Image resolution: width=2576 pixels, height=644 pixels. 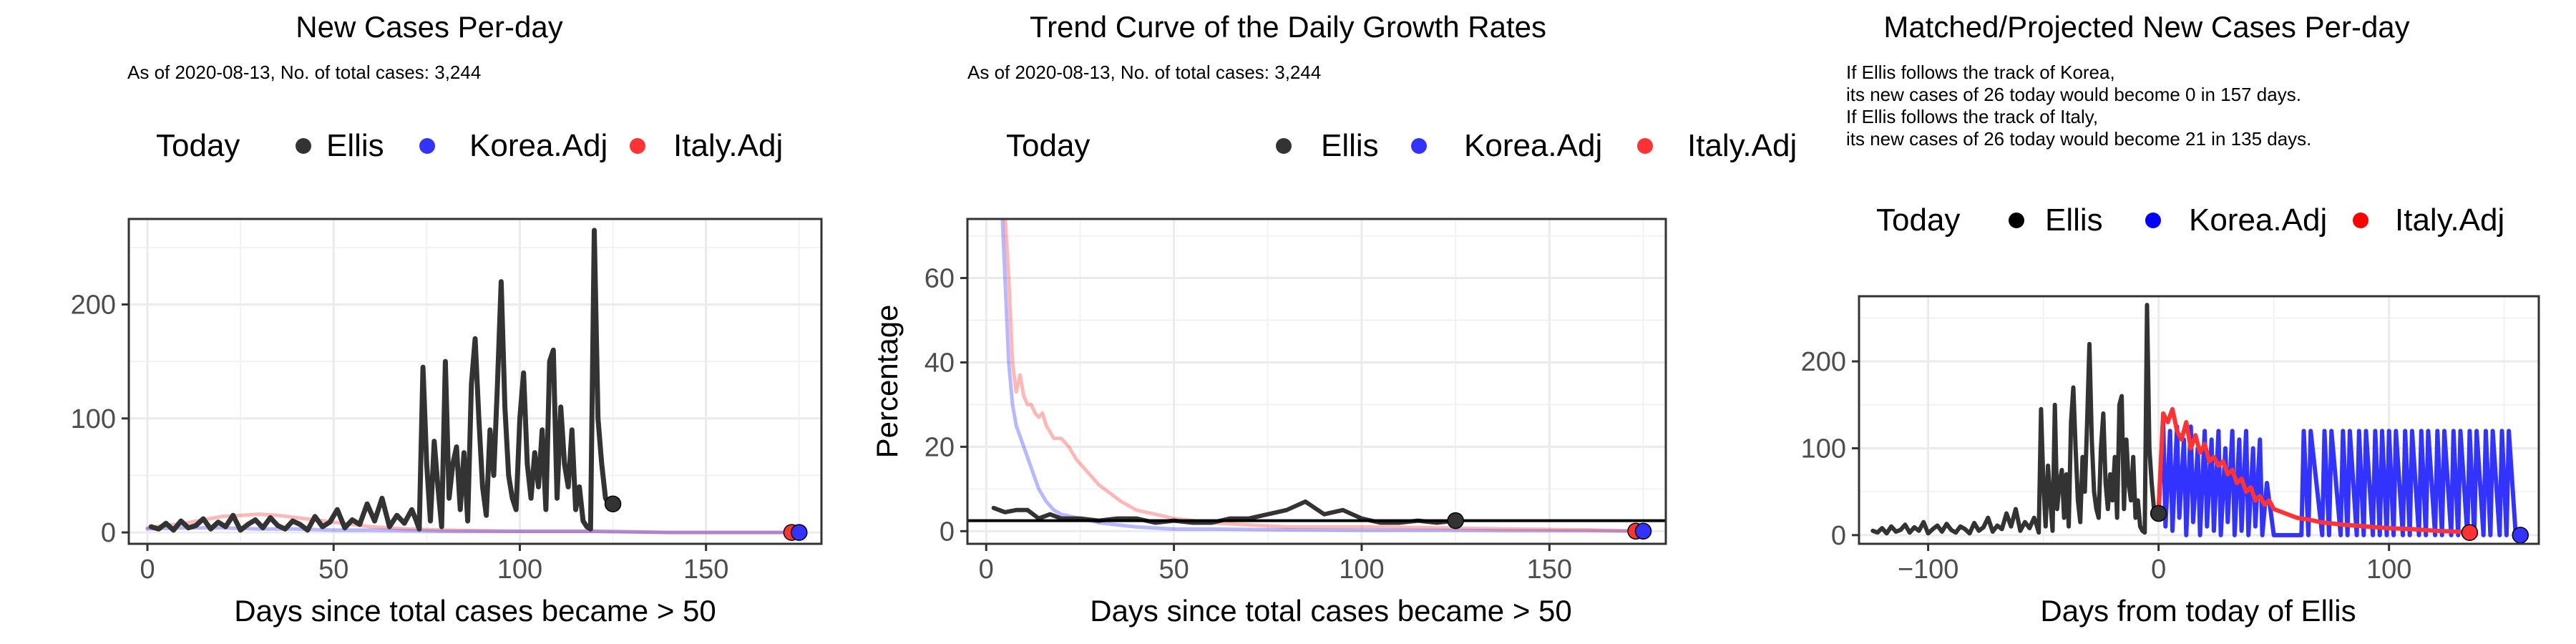 I want to click on x-axis-label: Days from today of Ellis, so click(x=2198, y=611).